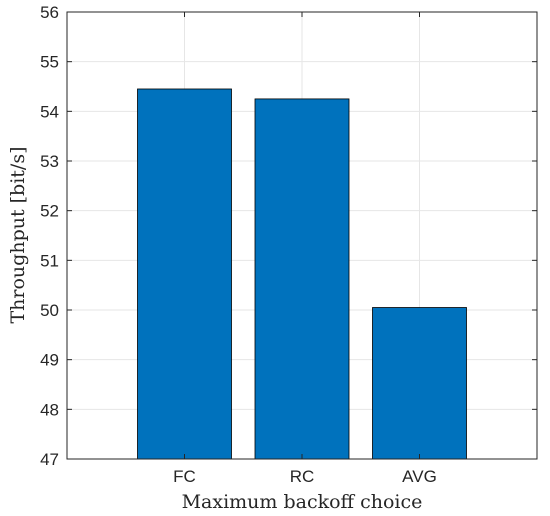 The width and height of the screenshot is (550, 516). I want to click on x-tick-label: FC, so click(184, 476).